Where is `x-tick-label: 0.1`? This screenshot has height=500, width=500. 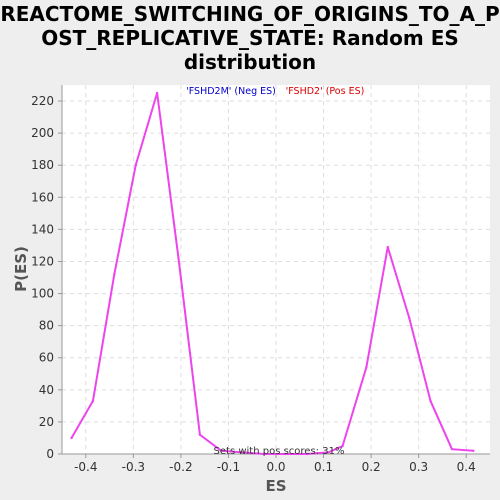
x-tick-label: 0.1 is located at coordinates (323, 467).